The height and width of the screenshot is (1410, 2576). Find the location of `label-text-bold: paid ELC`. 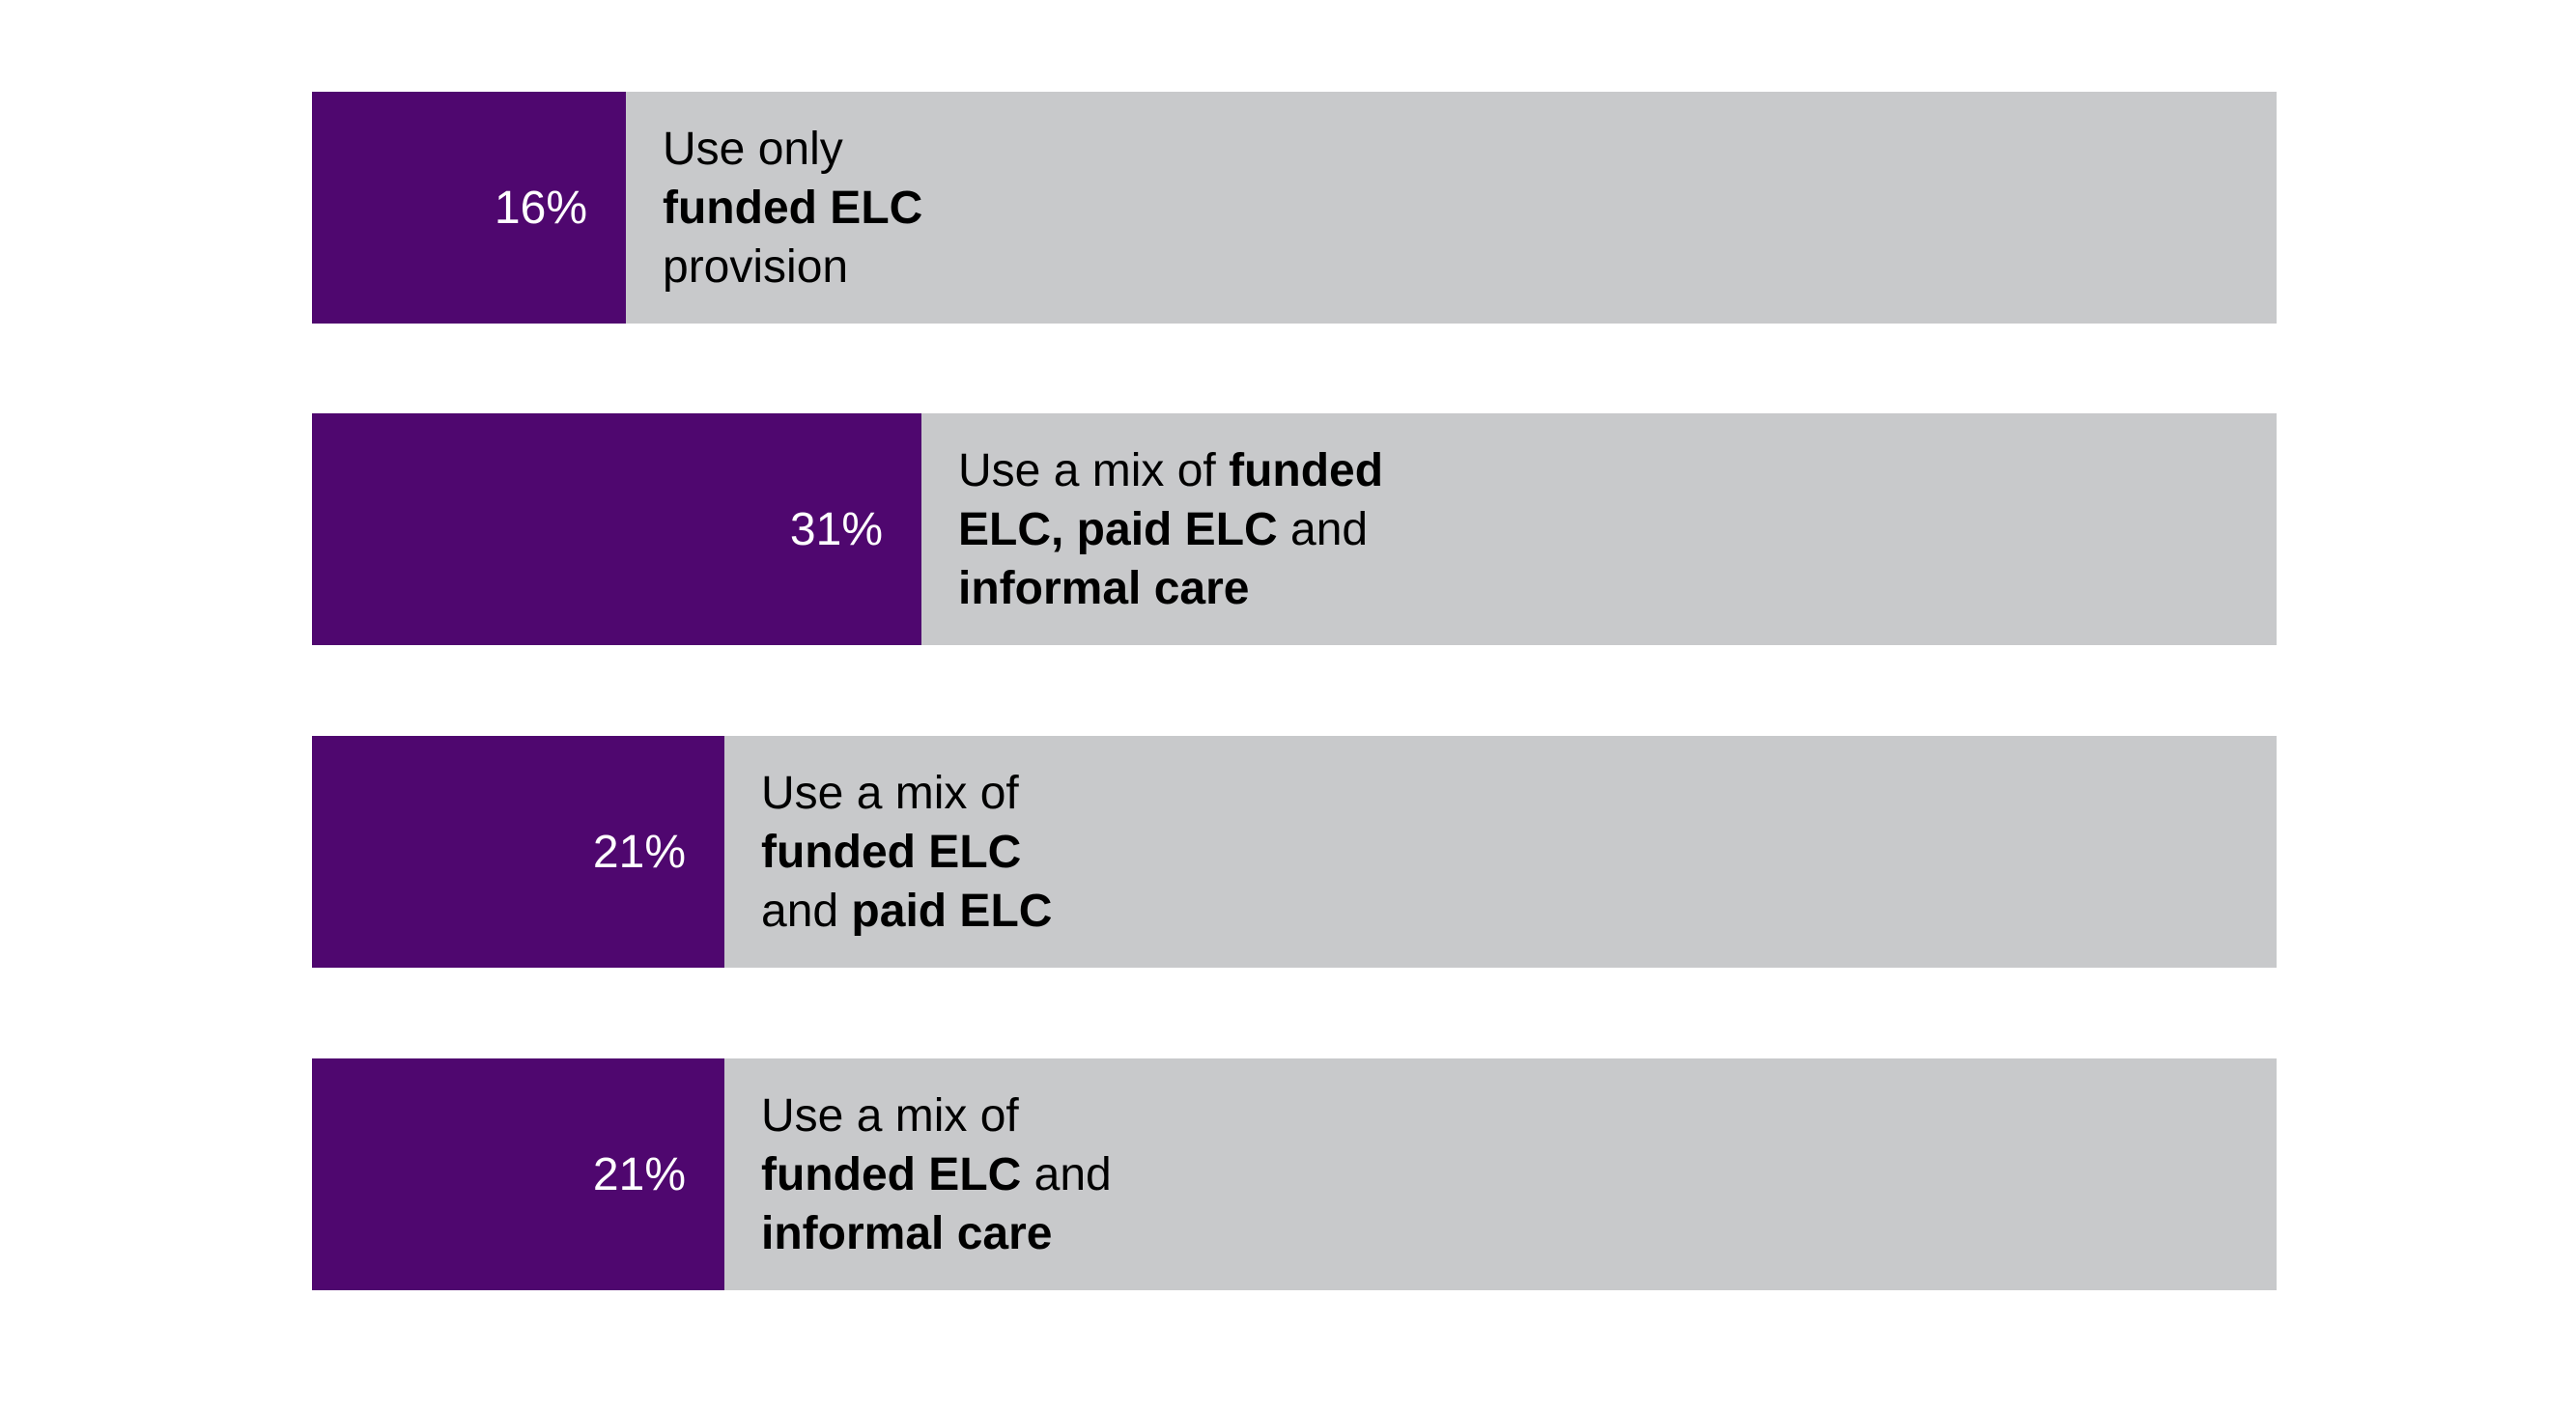

label-text-bold: paid ELC is located at coordinates (952, 911).